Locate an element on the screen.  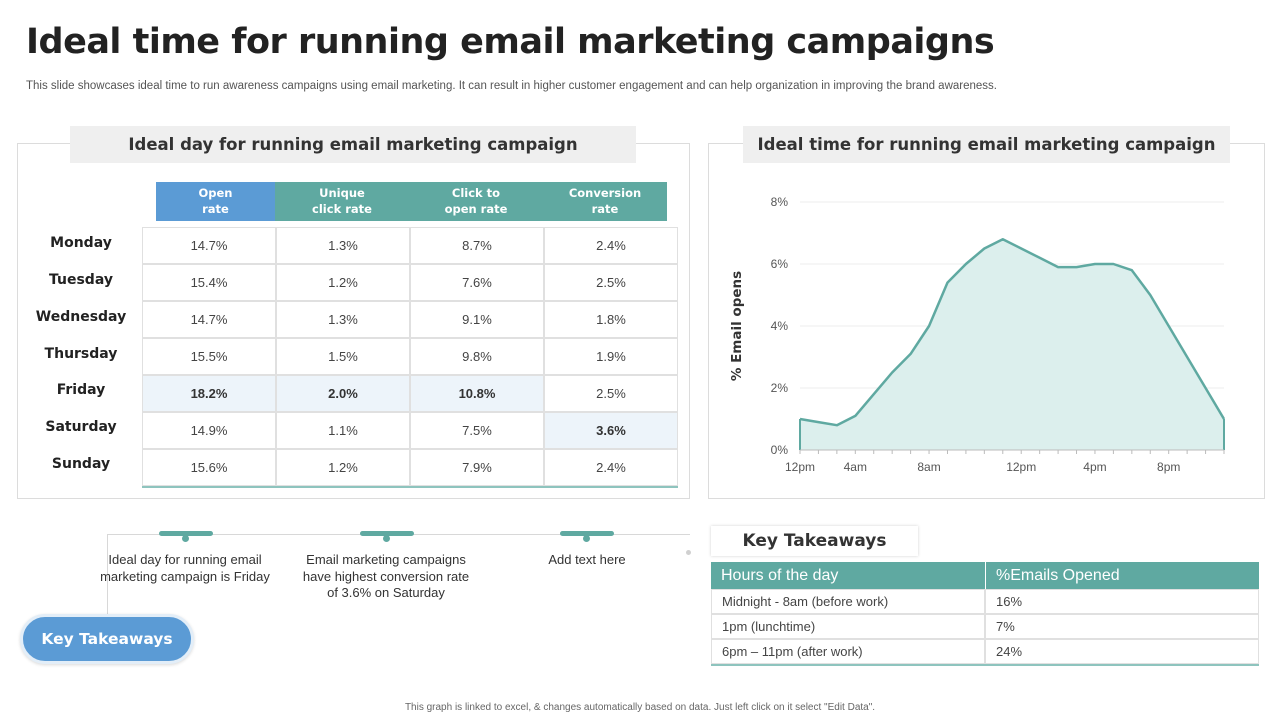
table-row: 15.4% 1.2% 7.6% 2.5% is located at coordinates (410, 282).